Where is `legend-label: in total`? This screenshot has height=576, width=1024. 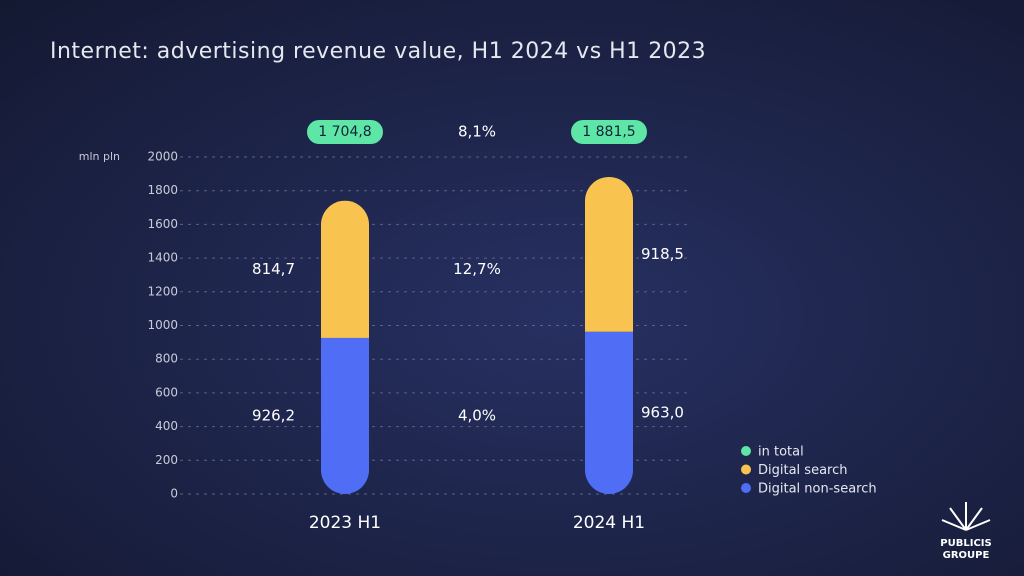 legend-label: in total is located at coordinates (781, 452).